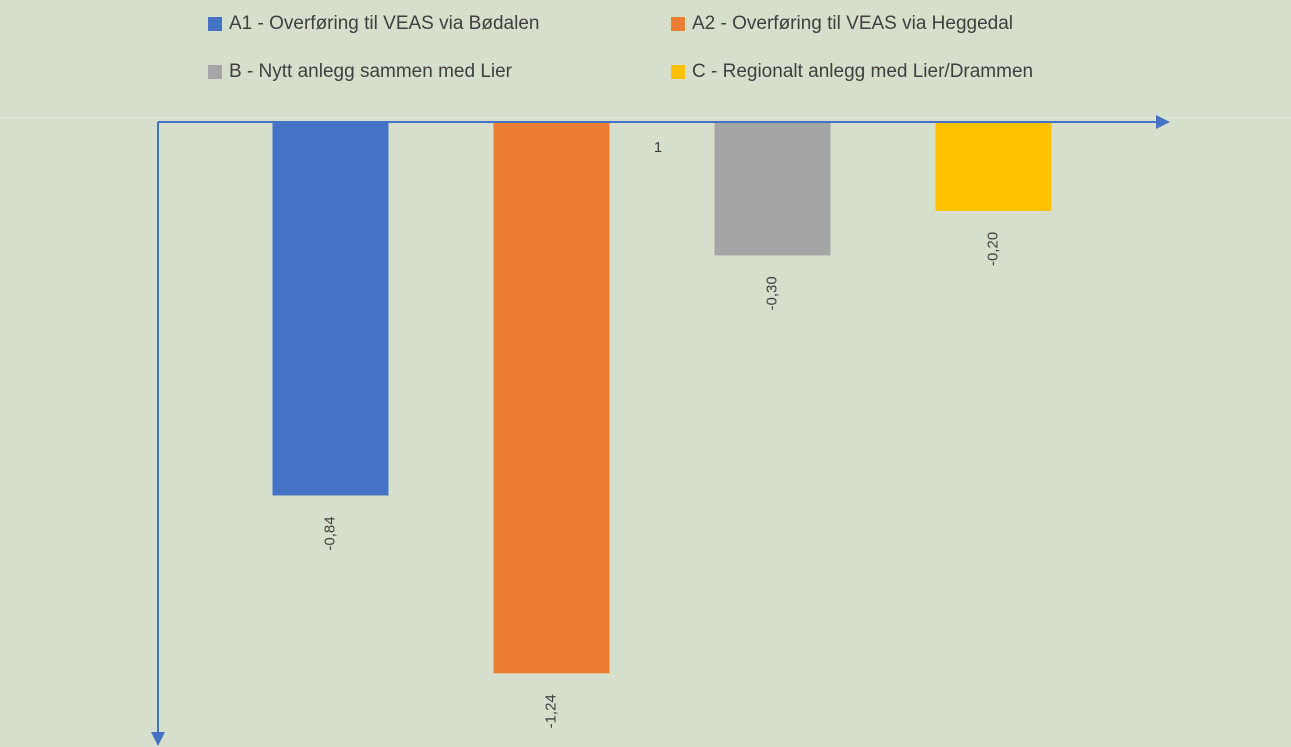  Describe the element at coordinates (384, 23) in the screenshot. I see `legend-label: A1 - Overføring til VEAS via Bødalen` at that location.